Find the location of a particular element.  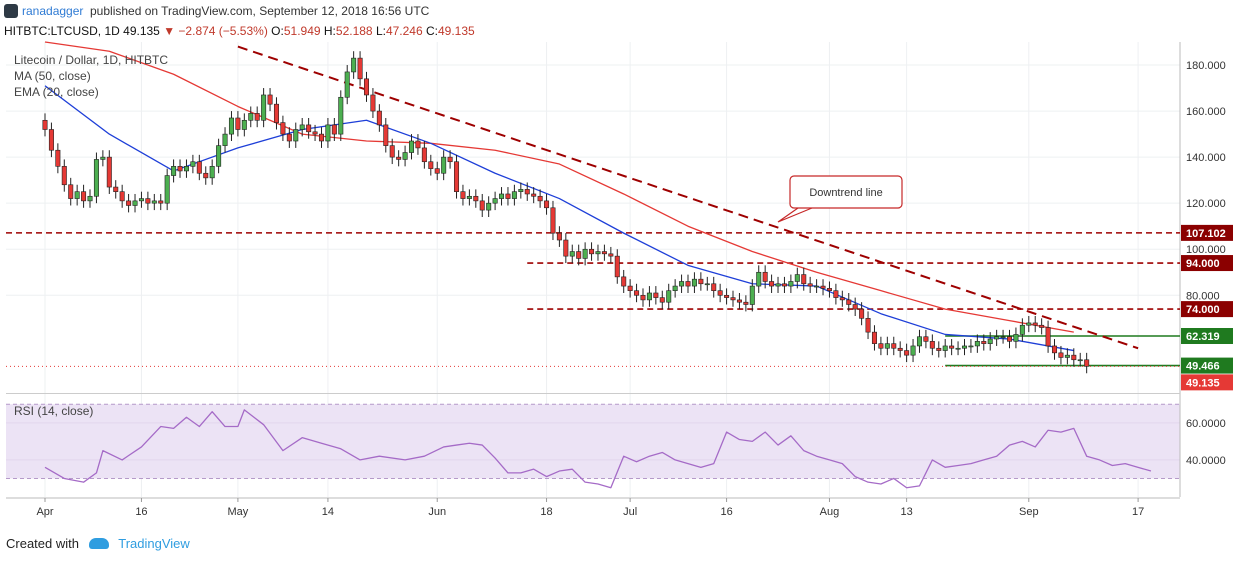

level-tag-1: 94.000 is located at coordinates (1203, 264).